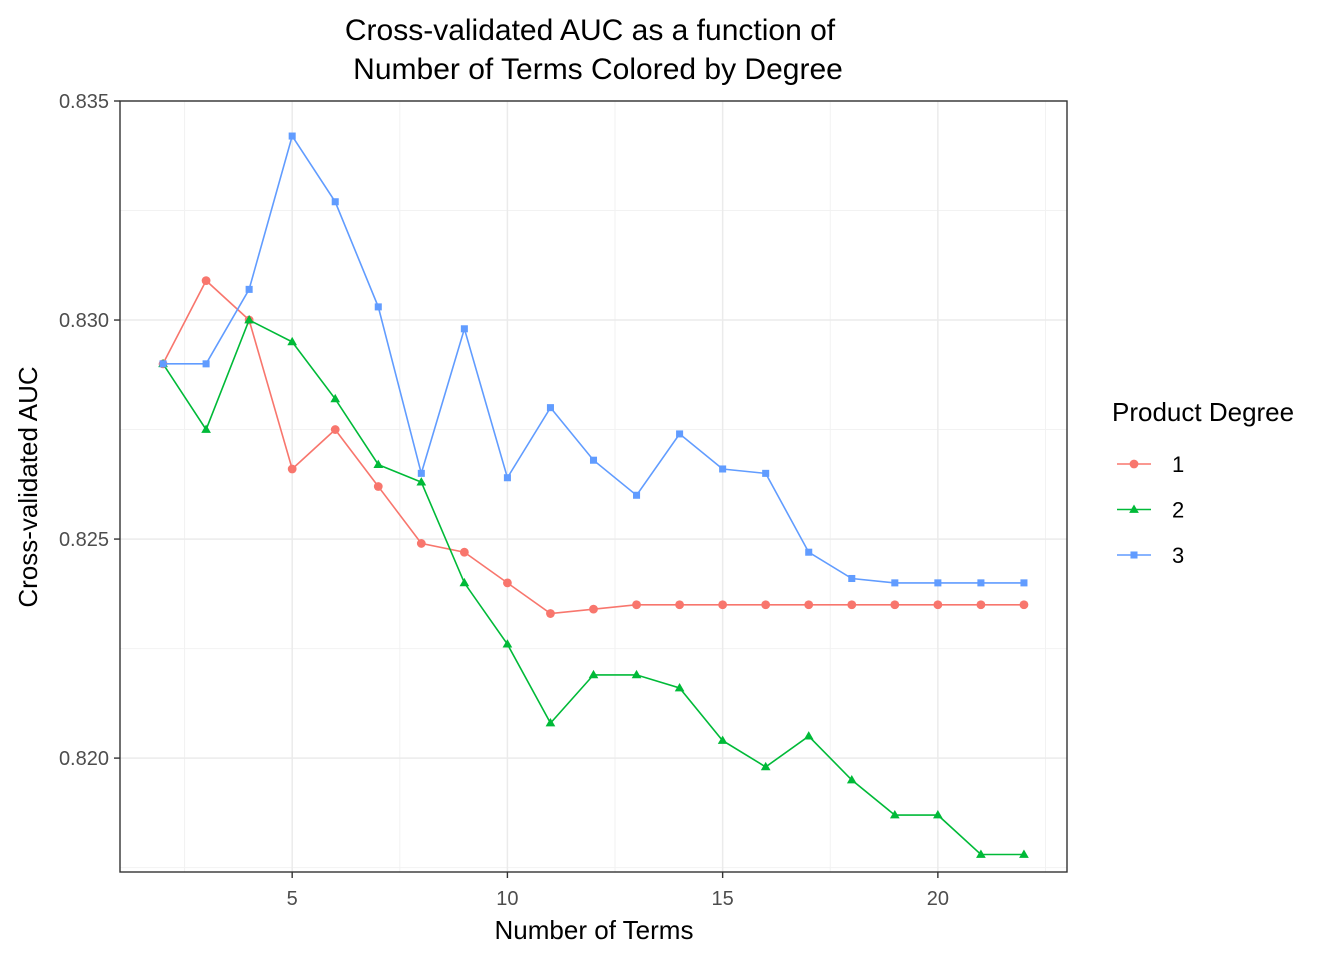  I want to click on legend-entry-2: 2, so click(1150, 510).